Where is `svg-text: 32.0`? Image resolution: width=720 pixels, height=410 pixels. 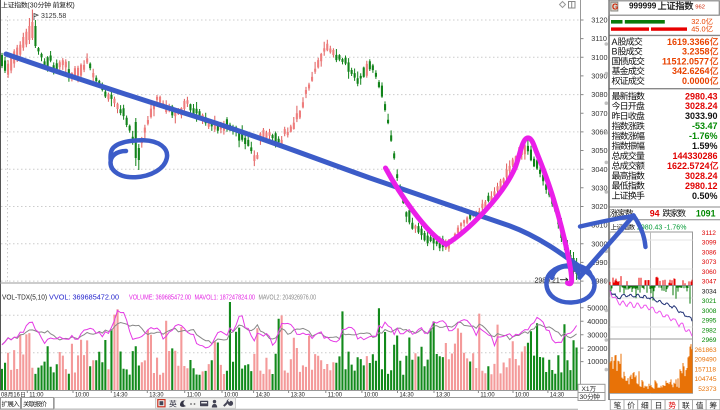 svg-text: 32.0 is located at coordinates (698, 21).